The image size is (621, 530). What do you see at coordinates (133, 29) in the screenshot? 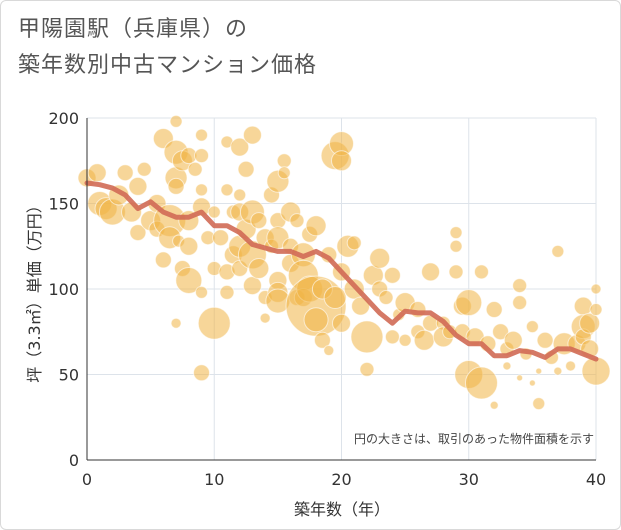
I see `title-line-1: 甲陽園駅（兵庫県）の` at bounding box center [133, 29].